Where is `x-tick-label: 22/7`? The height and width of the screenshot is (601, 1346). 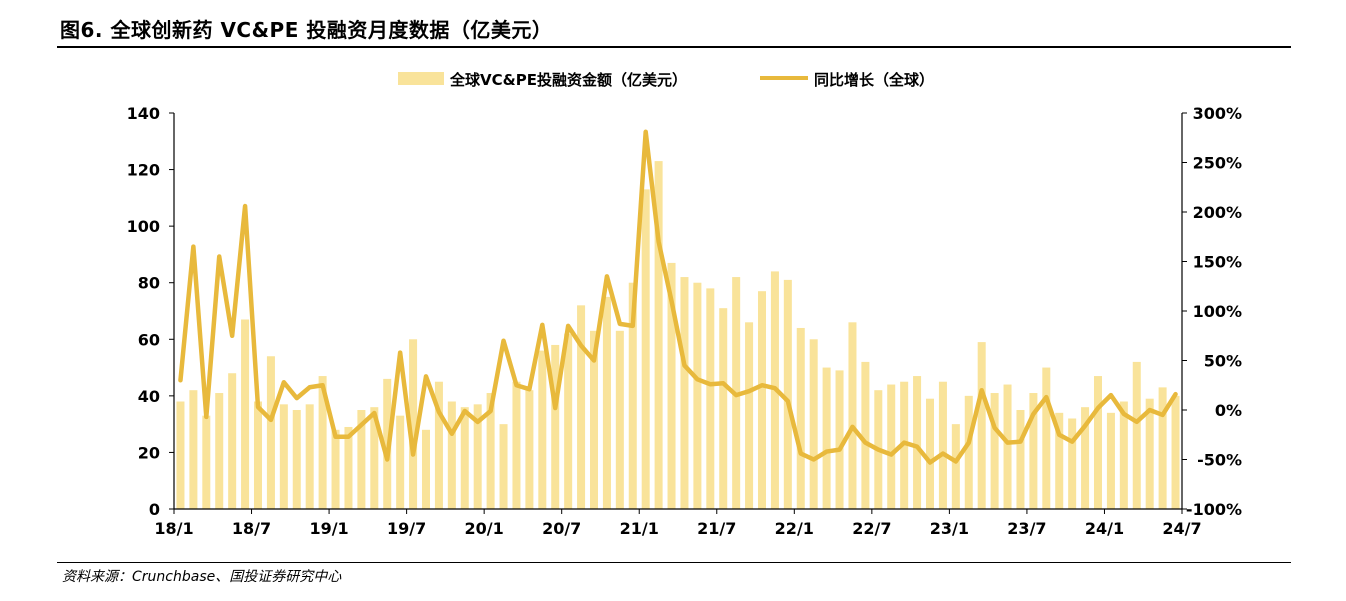 x-tick-label: 22/7 is located at coordinates (871, 528).